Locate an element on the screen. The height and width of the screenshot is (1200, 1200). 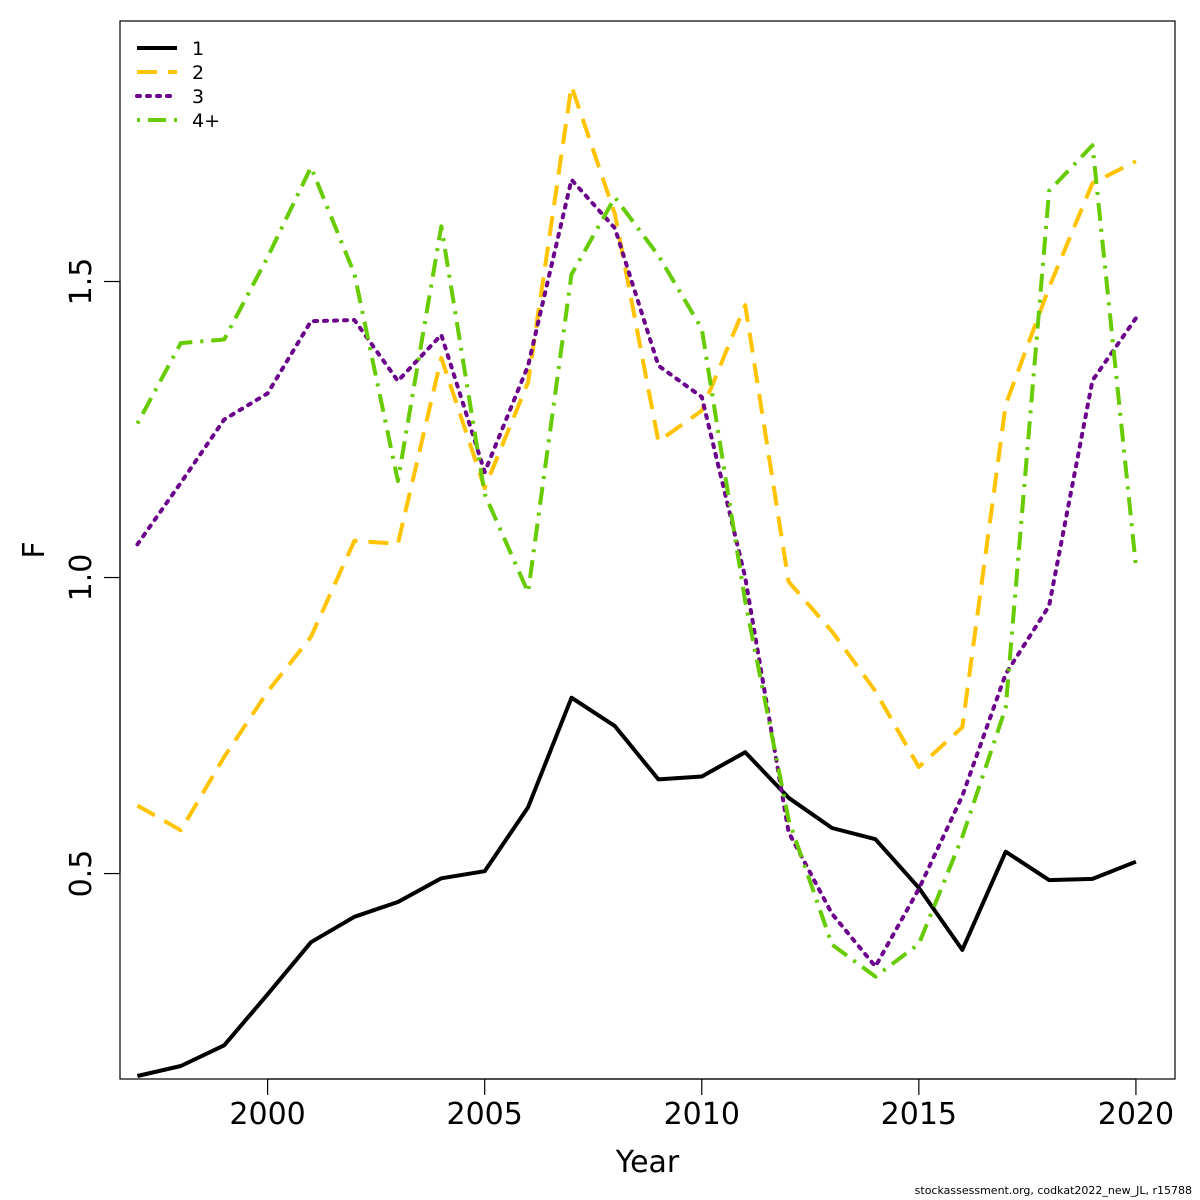
x-axis-title: Year is located at coordinates (647, 1162).